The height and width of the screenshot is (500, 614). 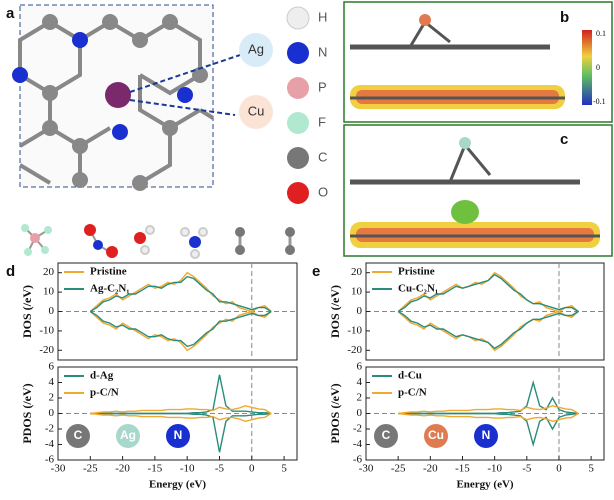 I want to click on element-badge-label: Ag, so click(x=128, y=435).